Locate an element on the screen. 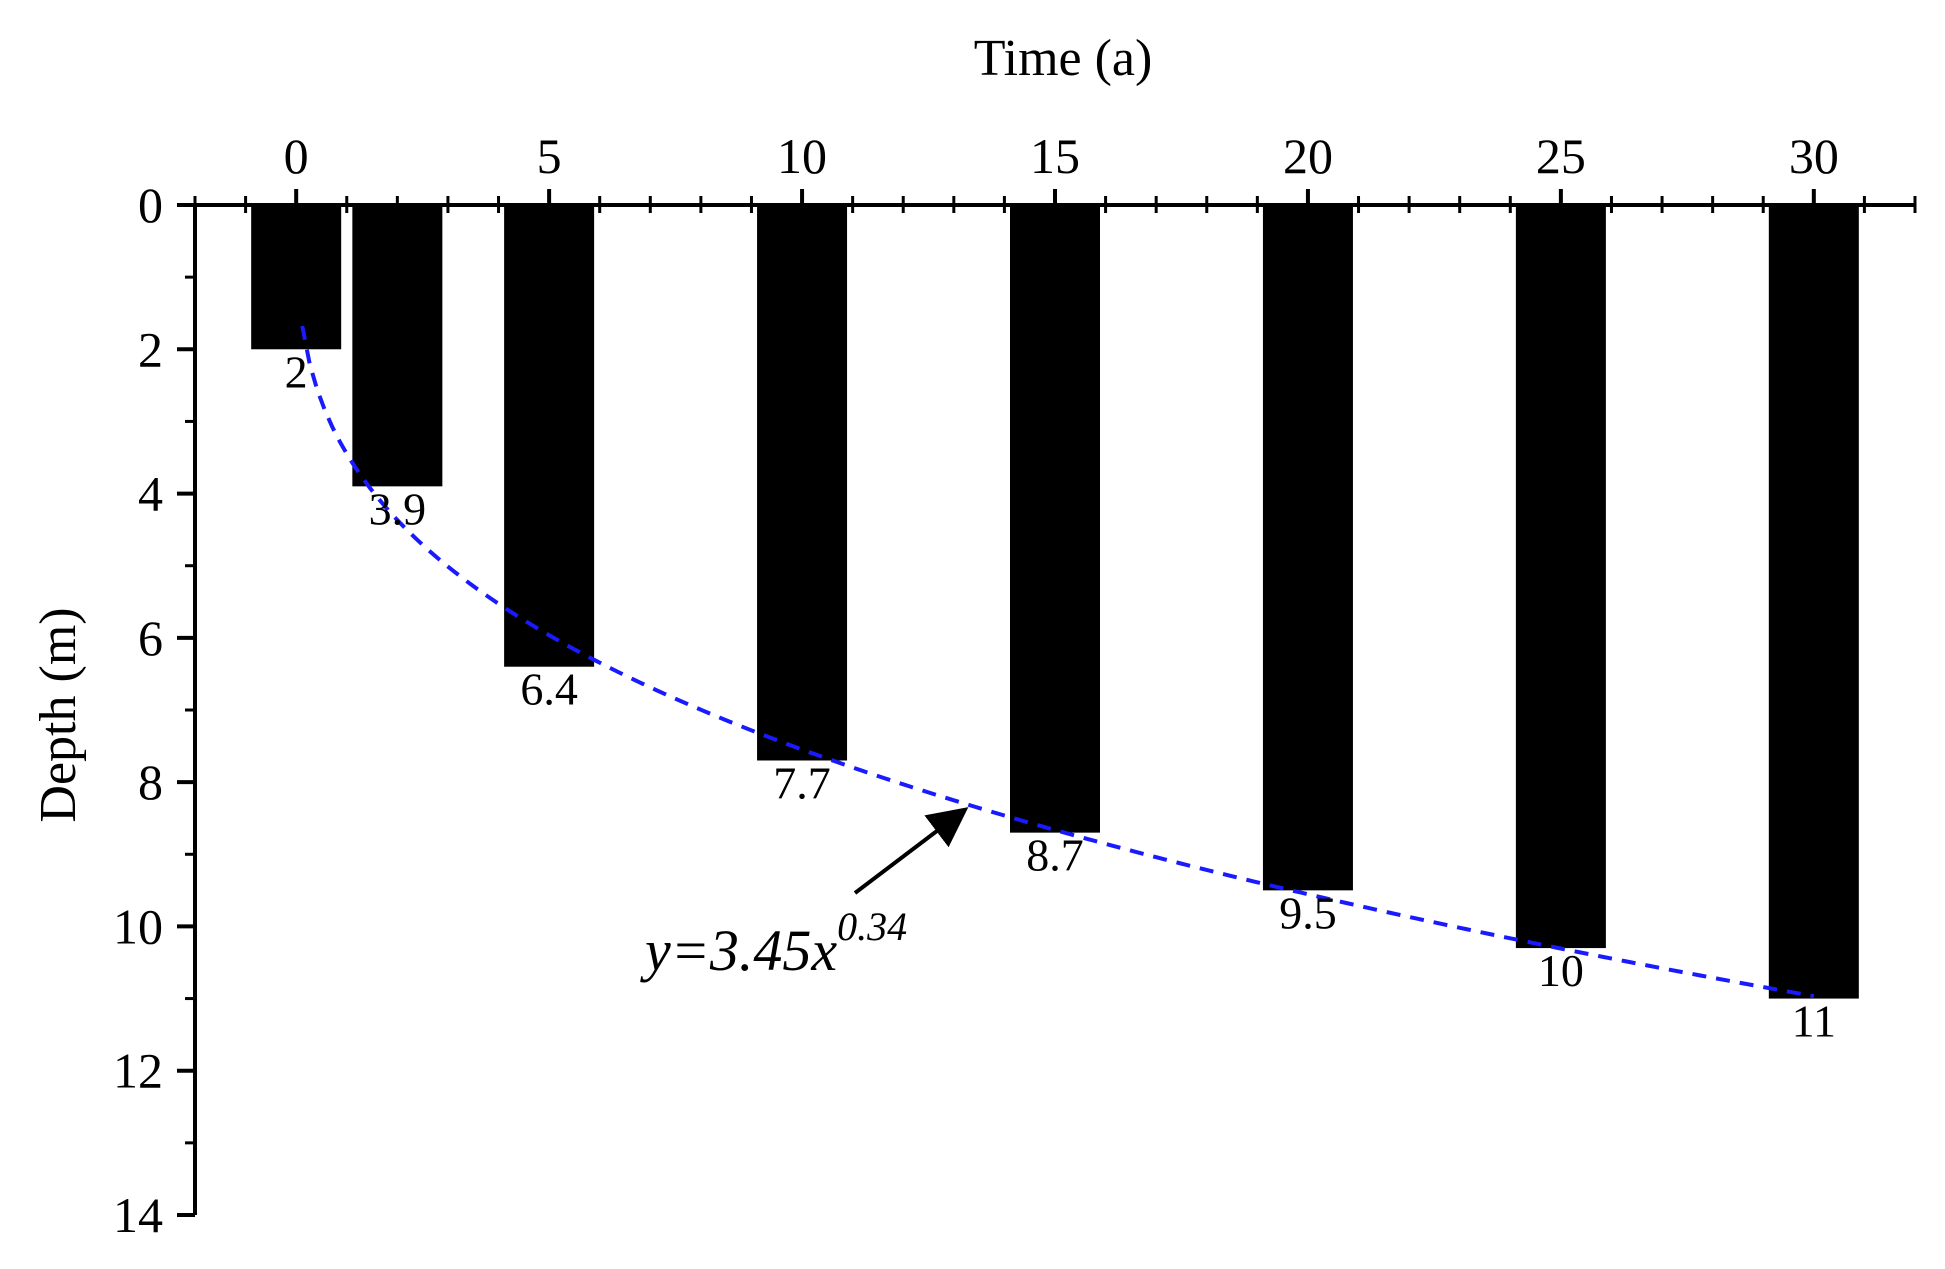  fit-equation-exponent: 0.34 is located at coordinates (872, 926).